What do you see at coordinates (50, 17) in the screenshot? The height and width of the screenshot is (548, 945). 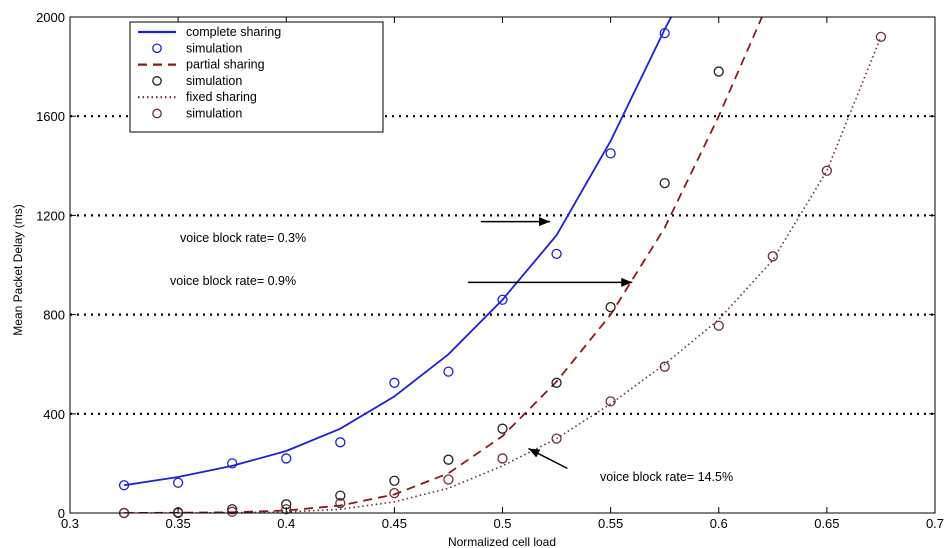 I see `y-tick-label: 2000` at bounding box center [50, 17].